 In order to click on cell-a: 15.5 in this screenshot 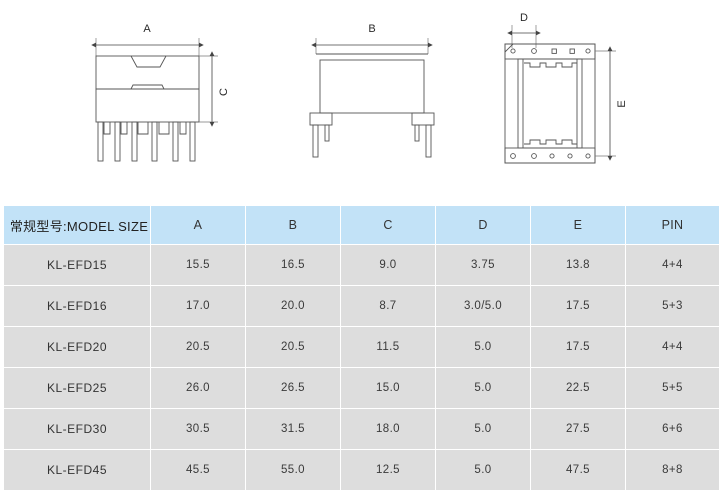, I will do `click(198, 265)`.